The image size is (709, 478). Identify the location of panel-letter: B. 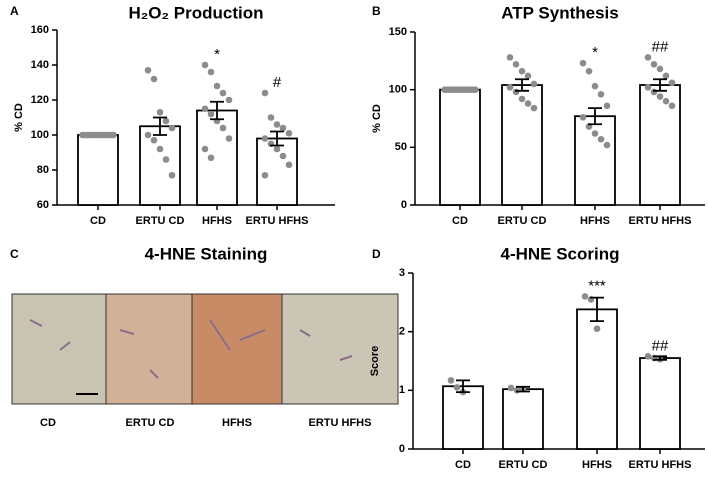
(376, 11).